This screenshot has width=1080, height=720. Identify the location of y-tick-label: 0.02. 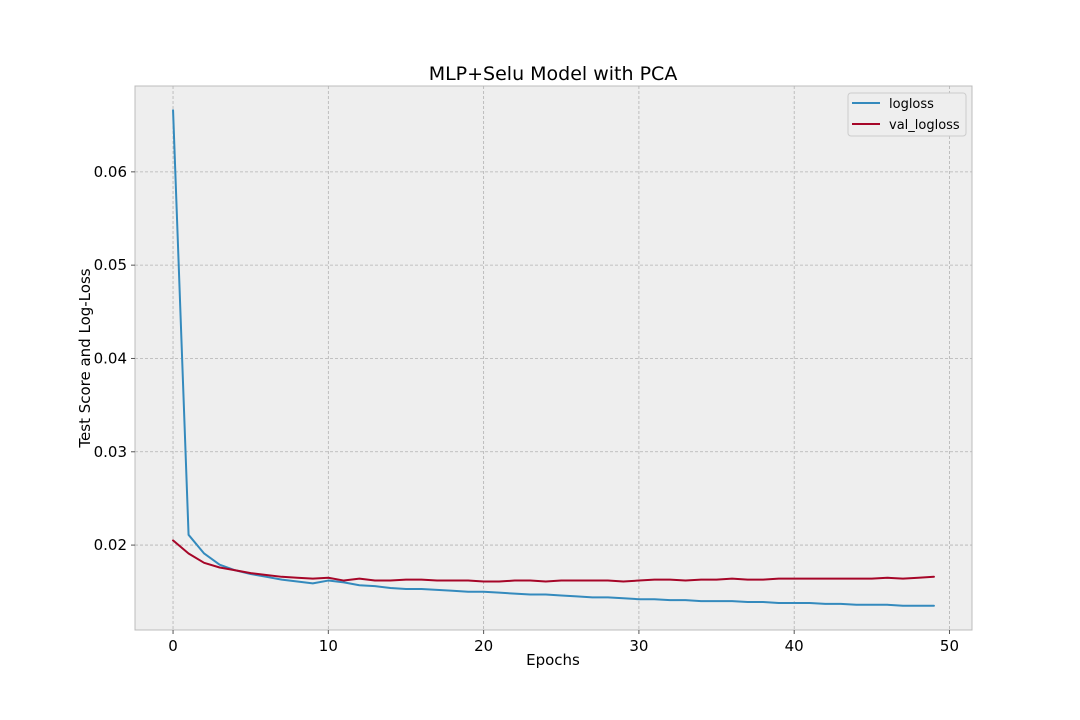
(110, 545).